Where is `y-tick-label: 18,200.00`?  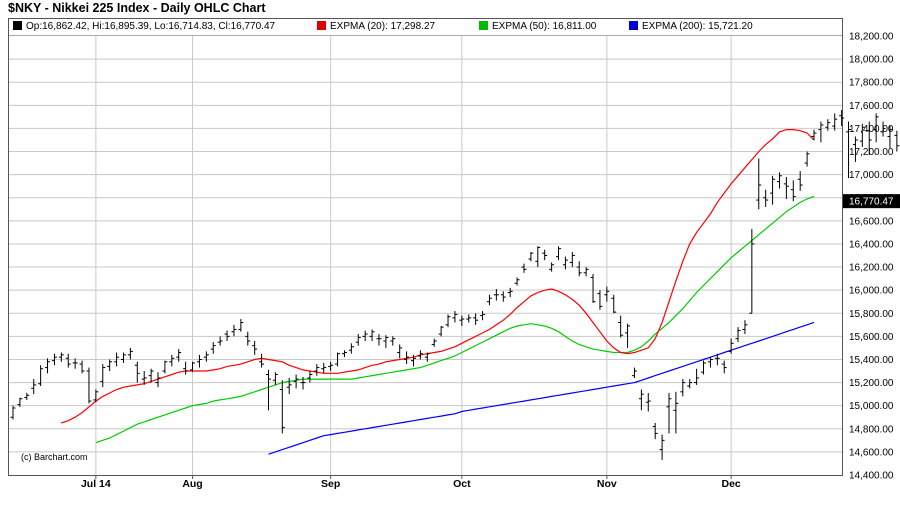 y-tick-label: 18,200.00 is located at coordinates (871, 37).